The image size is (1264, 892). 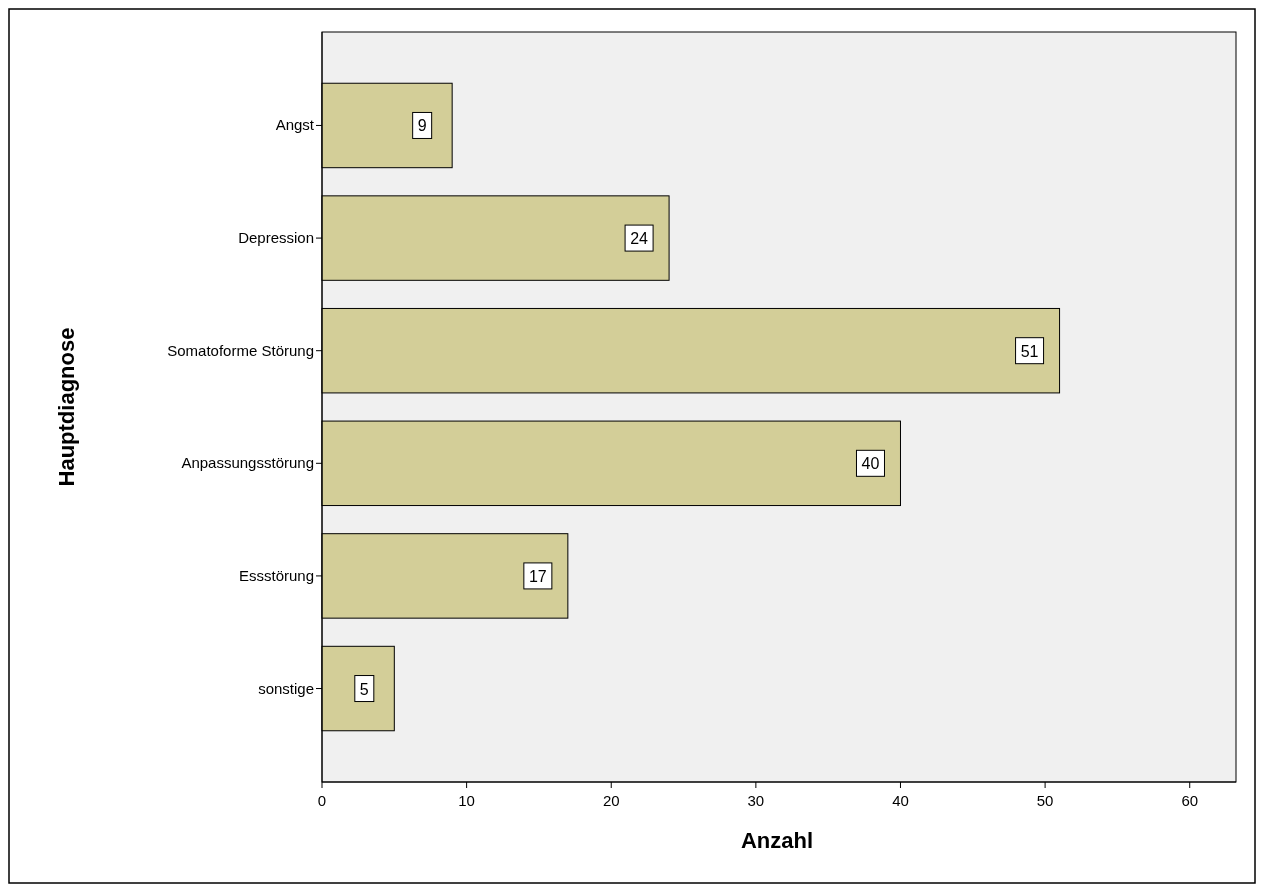 What do you see at coordinates (286, 688) in the screenshot?
I see `y-tick-label: sonstige` at bounding box center [286, 688].